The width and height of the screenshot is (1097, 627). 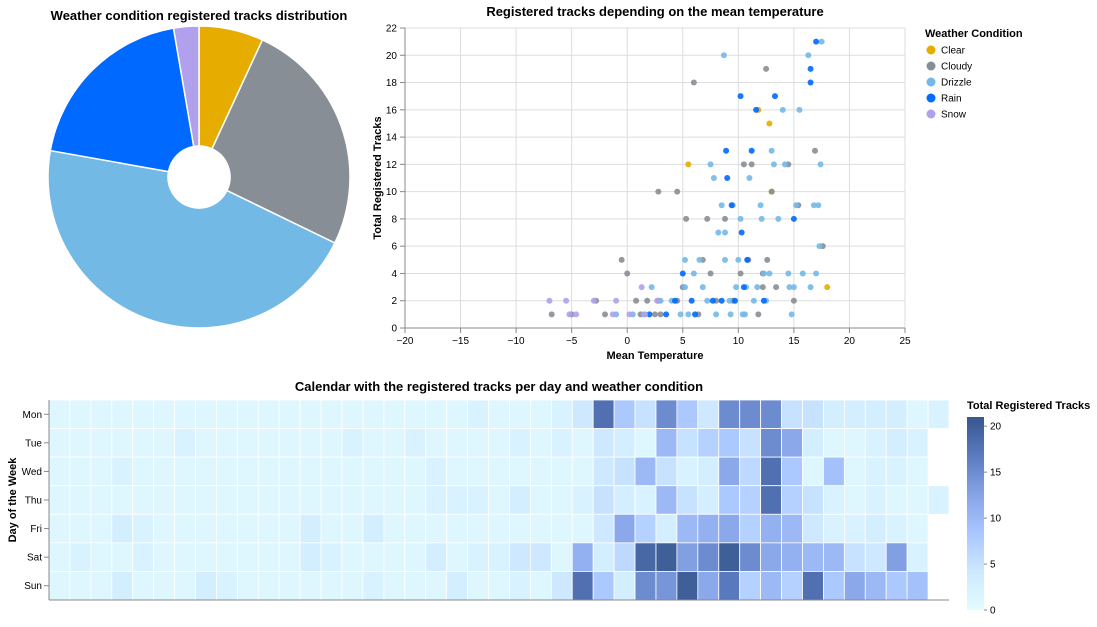 I want to click on scatter-x-tick-label: −20, so click(x=405, y=341).